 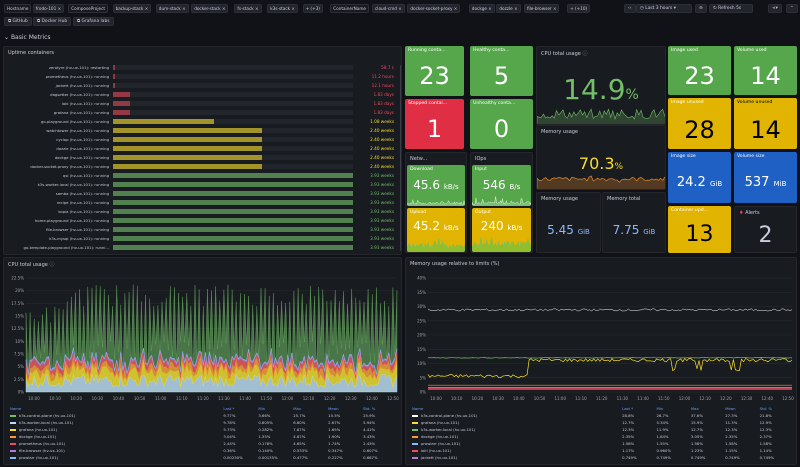 What do you see at coordinates (642, 8) in the screenshot?
I see `clock-icon: ◷` at bounding box center [642, 8].